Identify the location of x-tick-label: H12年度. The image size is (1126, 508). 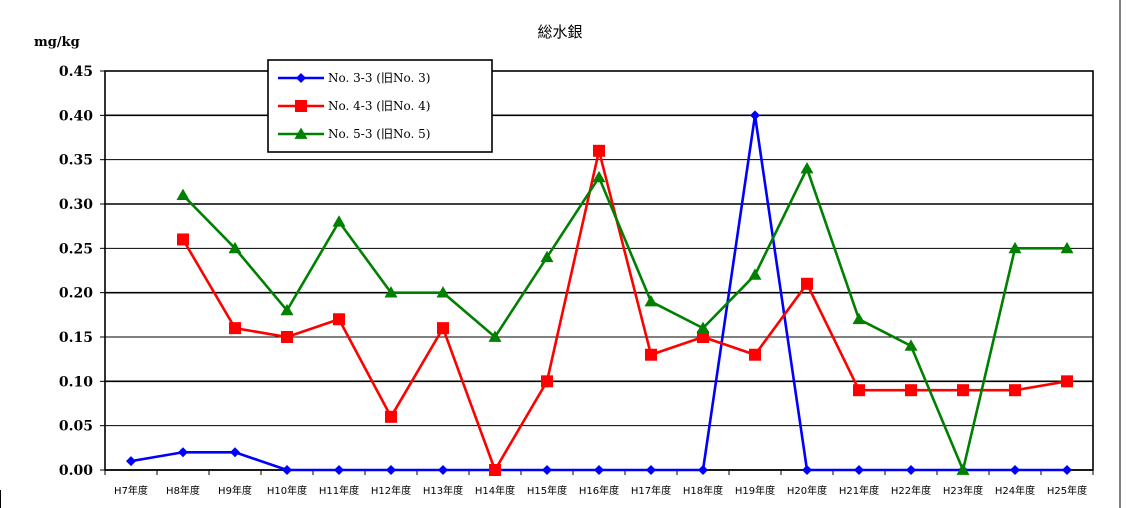
(391, 490).